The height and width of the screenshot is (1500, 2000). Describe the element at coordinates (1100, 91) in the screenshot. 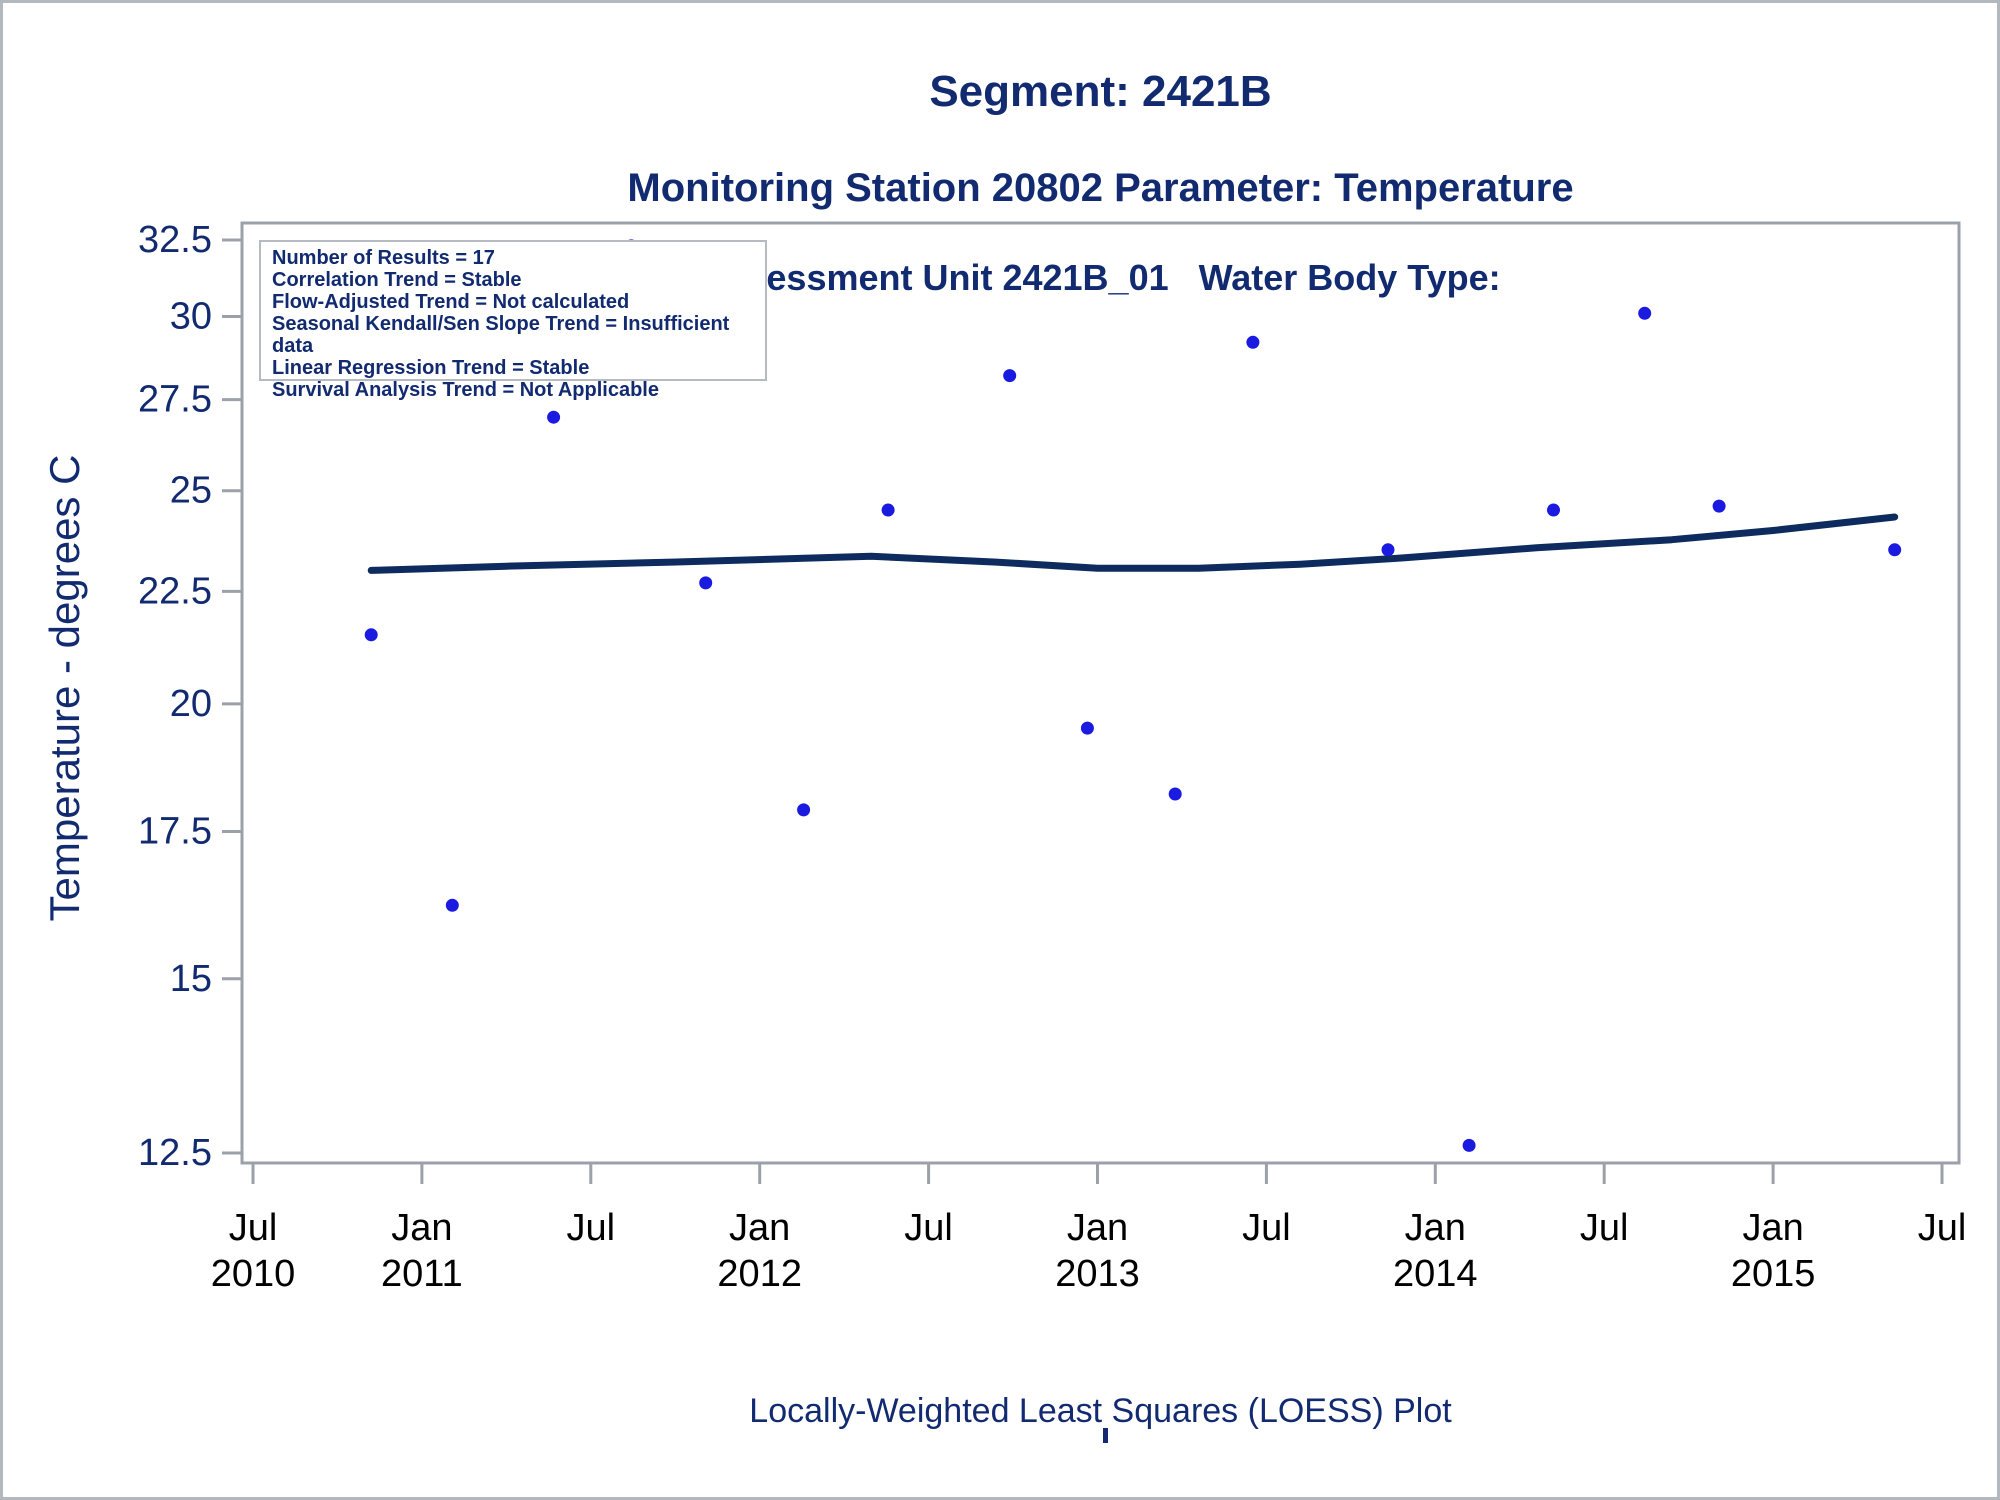

I see `title-segment: Segment: 2421B` at that location.